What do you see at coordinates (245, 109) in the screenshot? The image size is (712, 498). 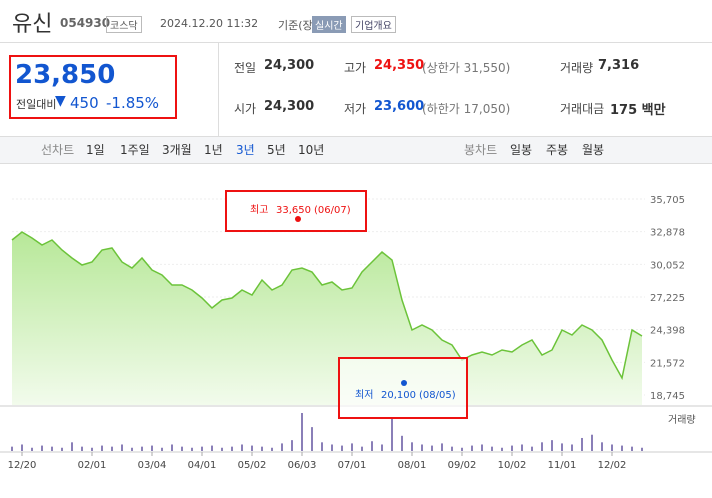 I see `stat-label: 시가` at bounding box center [245, 109].